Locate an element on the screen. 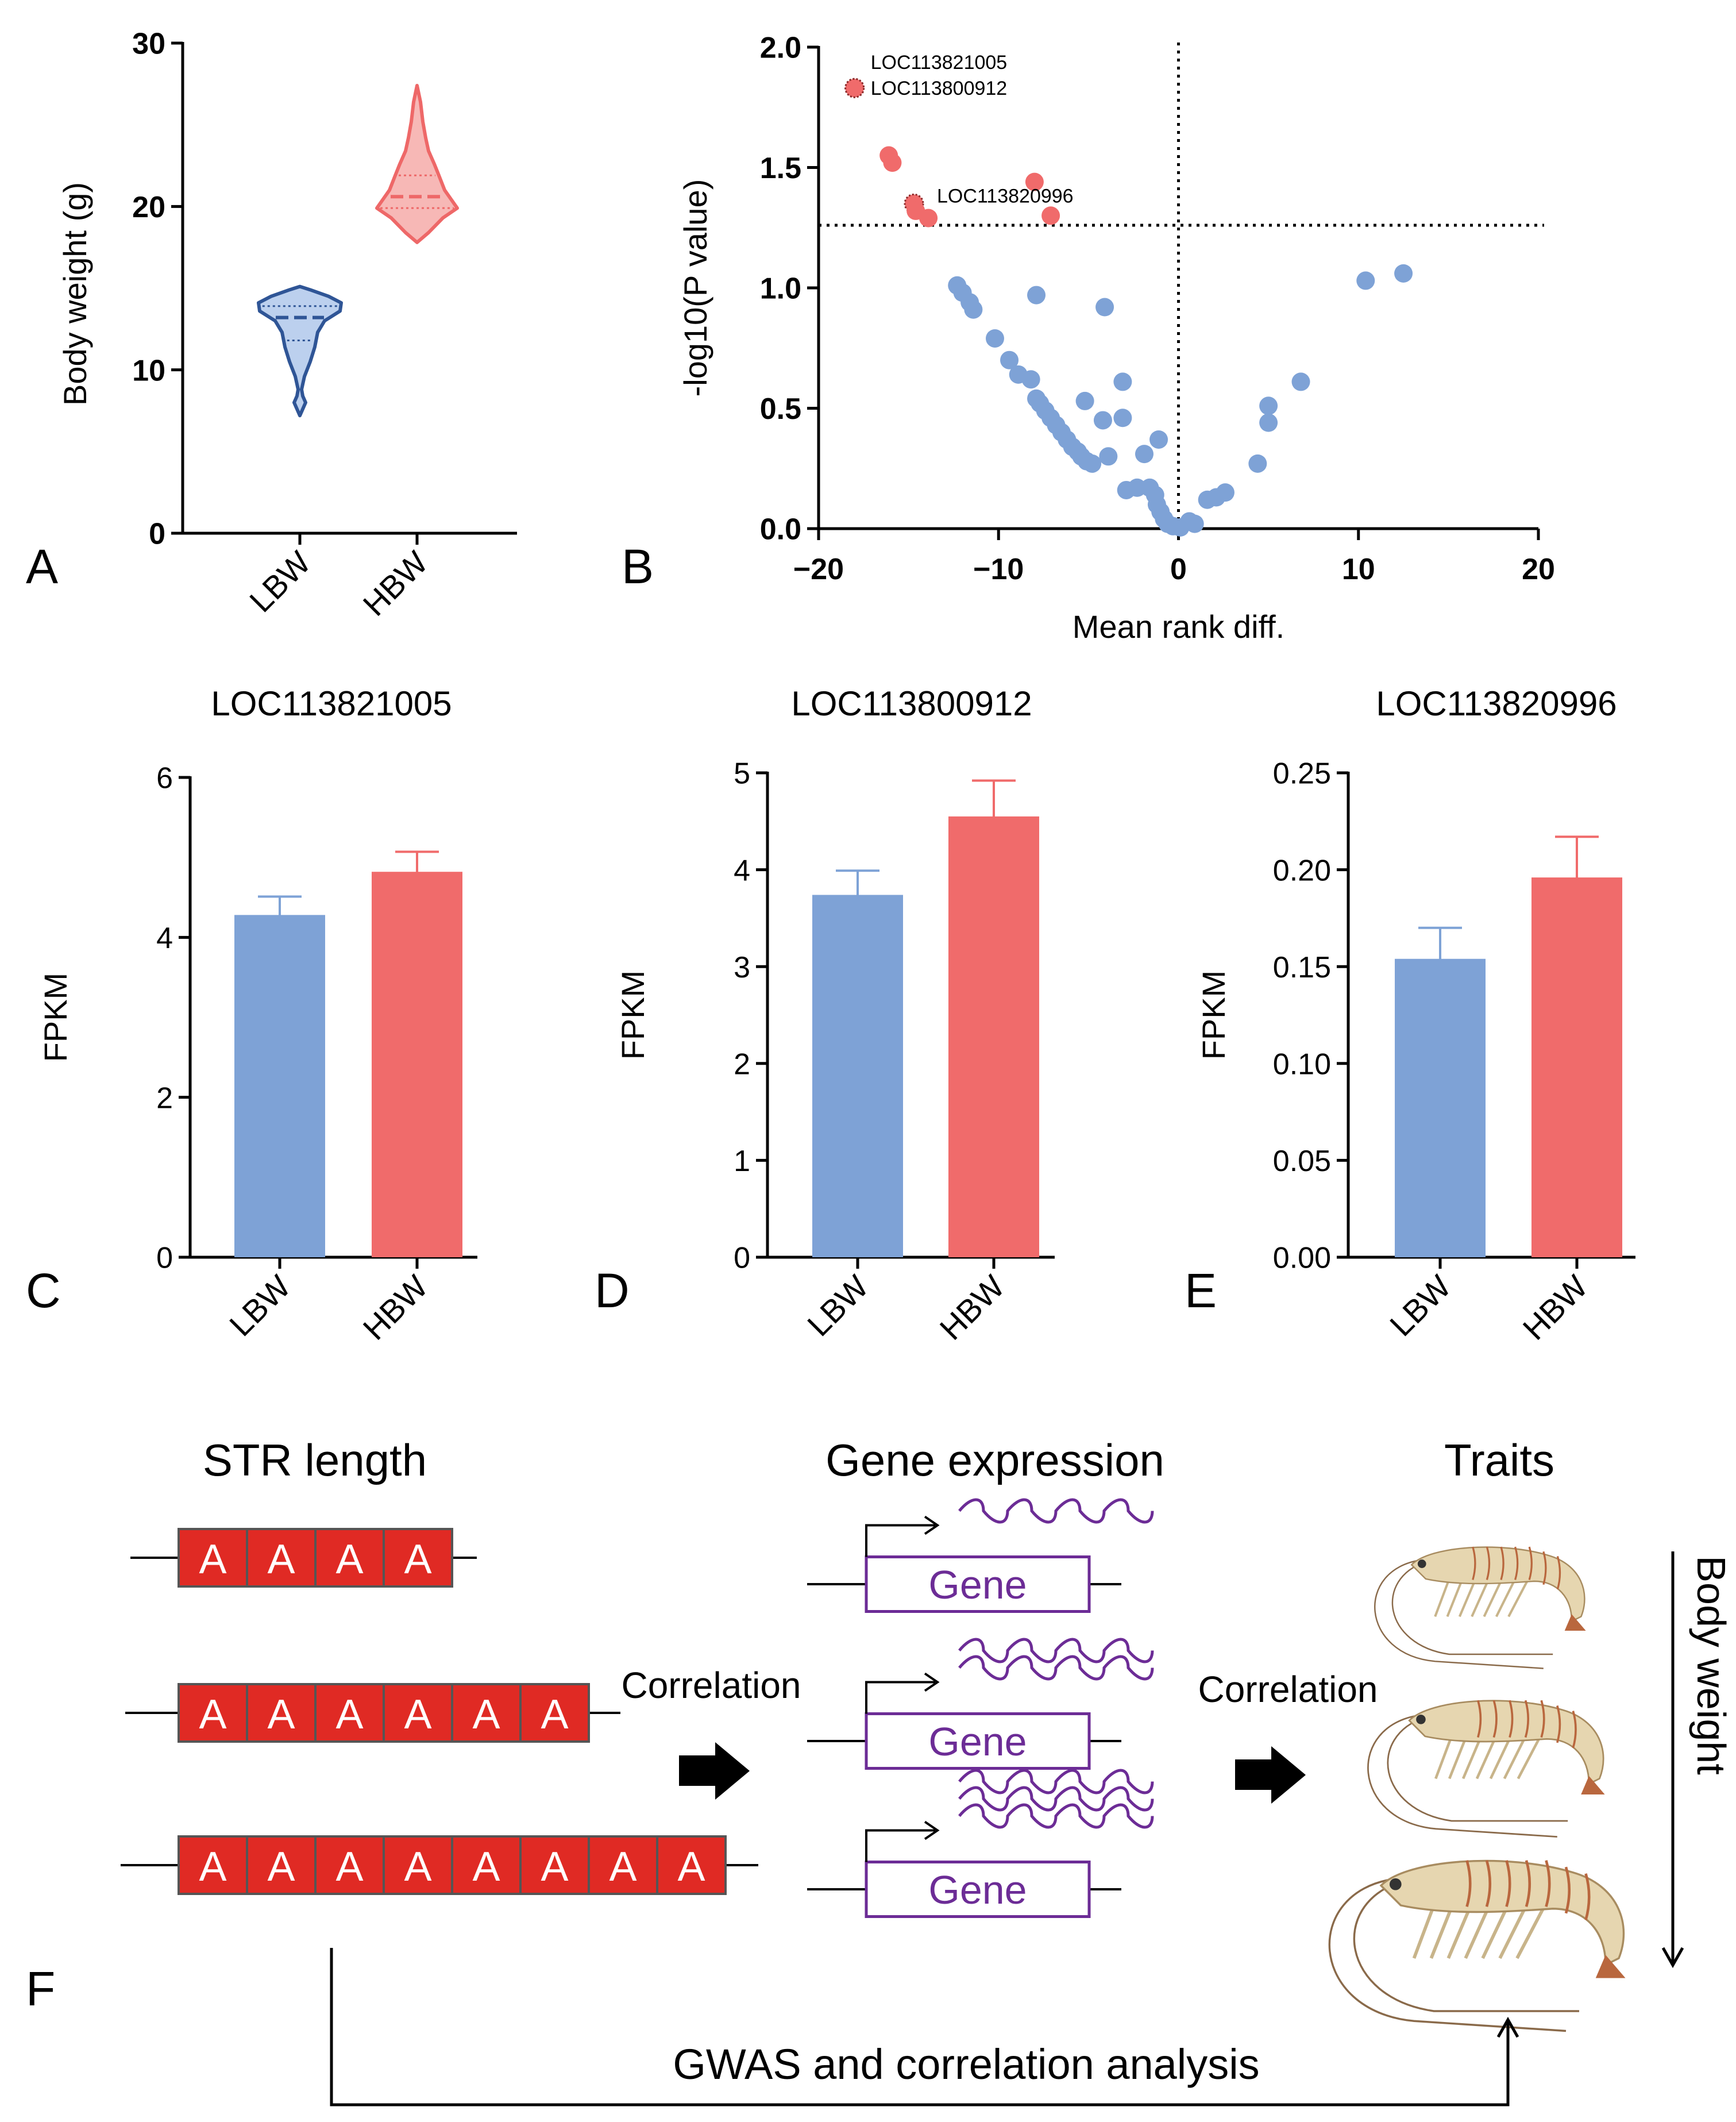 The image size is (1736, 2122). violin-hbw is located at coordinates (417, 164).